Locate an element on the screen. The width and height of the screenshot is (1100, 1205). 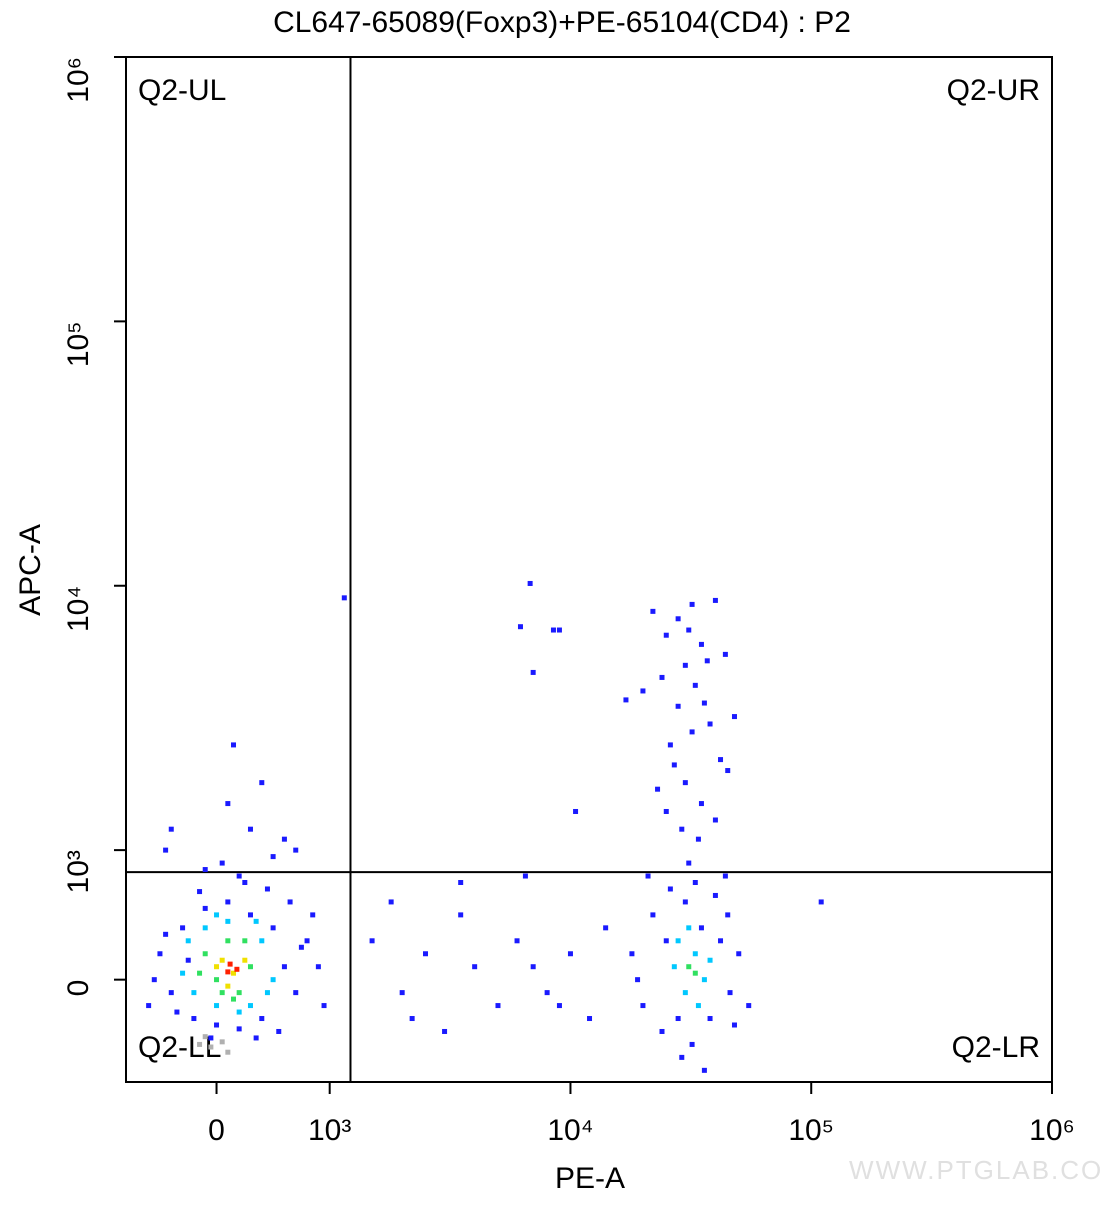
x-axis-label: PE-A is located at coordinates (590, 1178).